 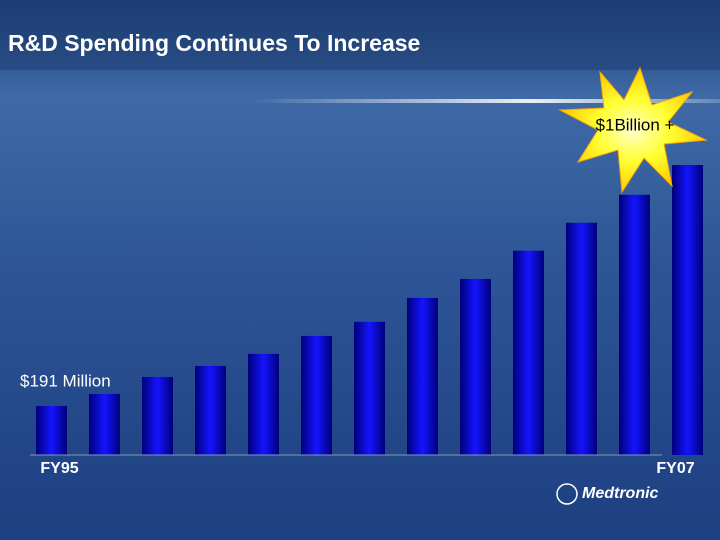 What do you see at coordinates (65, 380) in the screenshot?
I see `data-label: $191 Million` at bounding box center [65, 380].